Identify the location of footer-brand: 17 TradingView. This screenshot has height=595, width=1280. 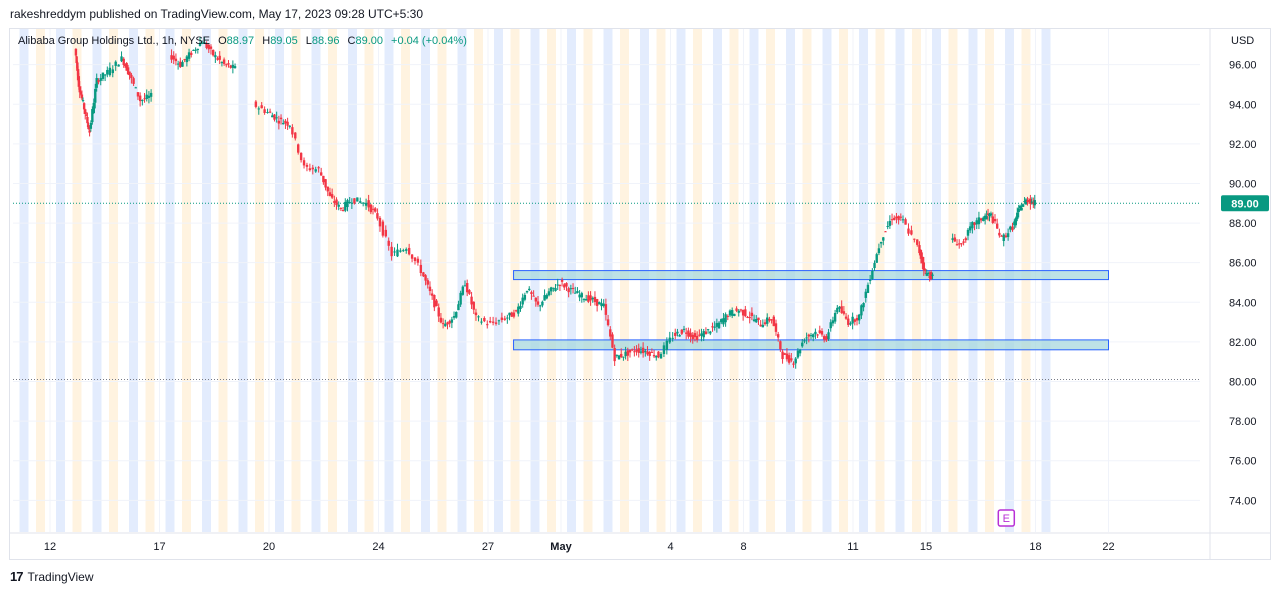
(52, 576).